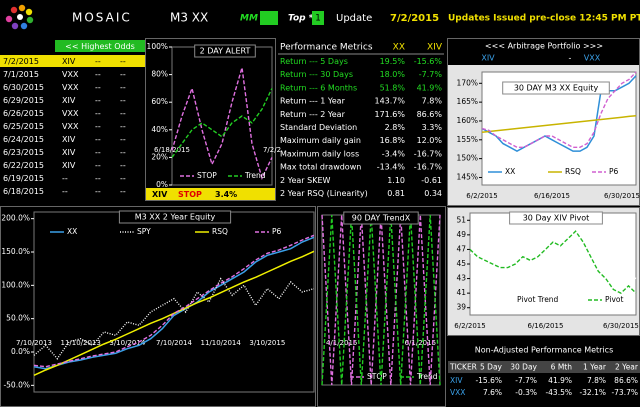 The width and height of the screenshot is (640, 407). I want to click on y-tick-label: 0.0%, so click(20, 351).